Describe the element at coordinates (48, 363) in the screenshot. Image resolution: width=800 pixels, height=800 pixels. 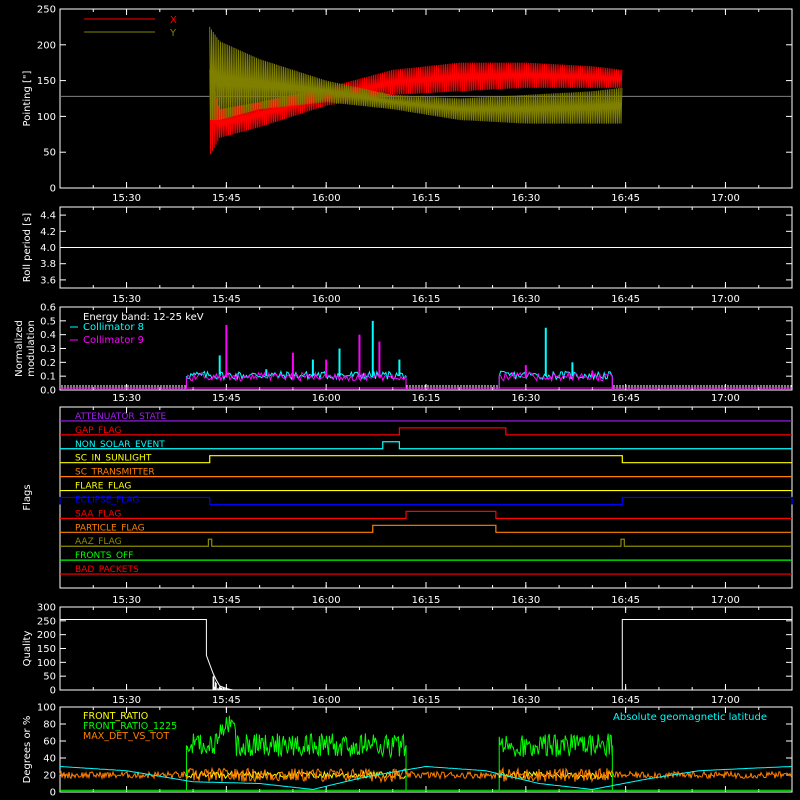
I see `y-tick-label: 0.2` at that location.